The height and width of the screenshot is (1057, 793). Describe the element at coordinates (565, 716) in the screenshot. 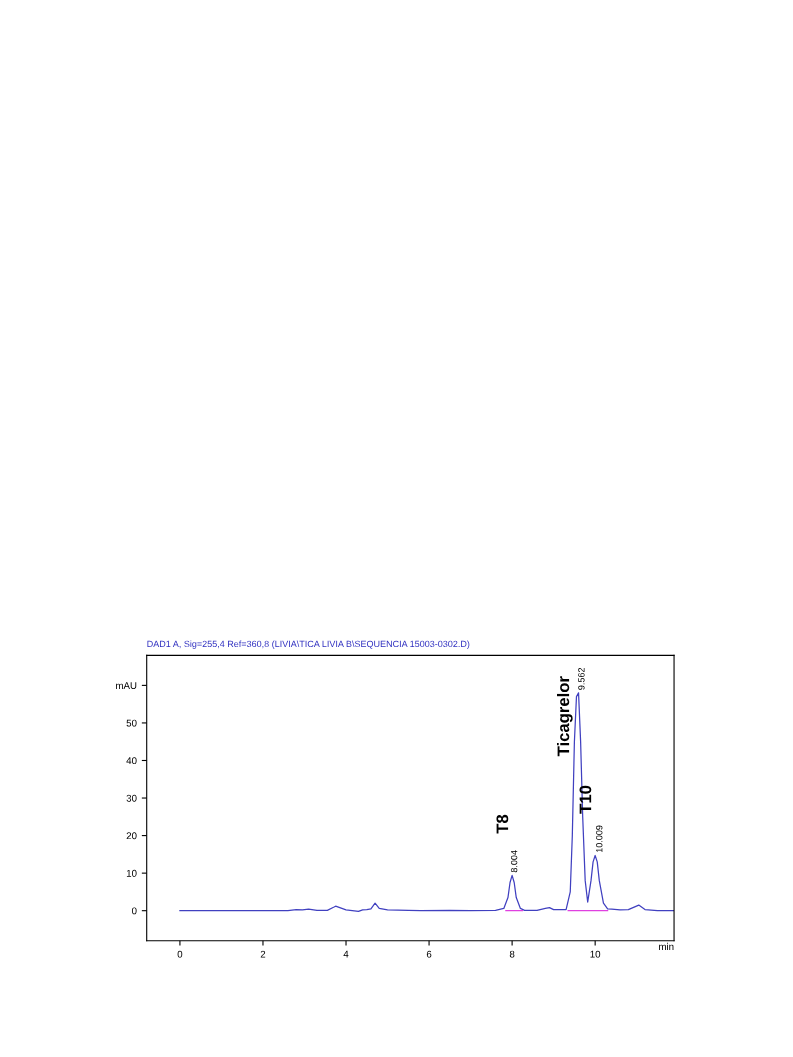

I see `annotation: Ticagrelor` at that location.